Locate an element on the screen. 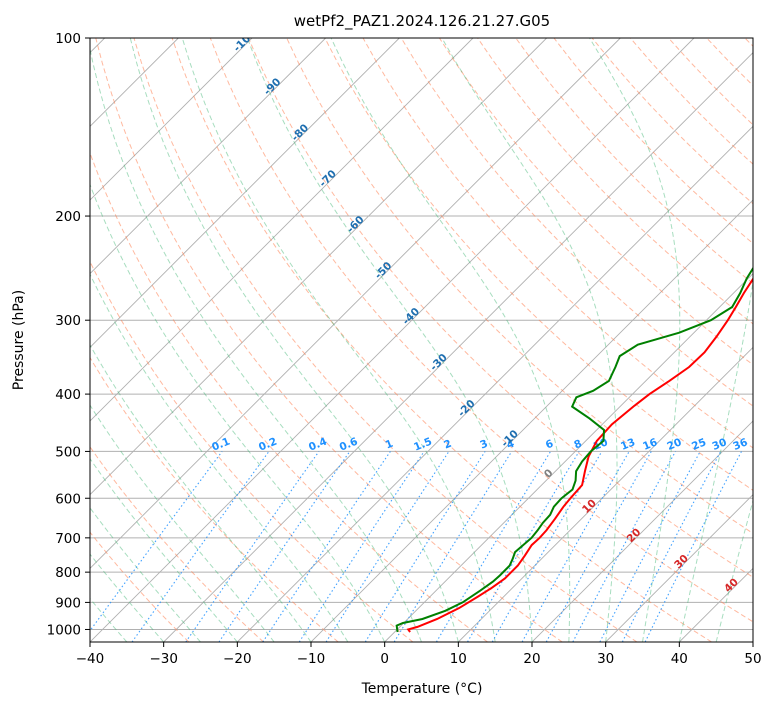 The width and height of the screenshot is (775, 708). mixing-ratio-label-16: 30 is located at coordinates (720, 444).